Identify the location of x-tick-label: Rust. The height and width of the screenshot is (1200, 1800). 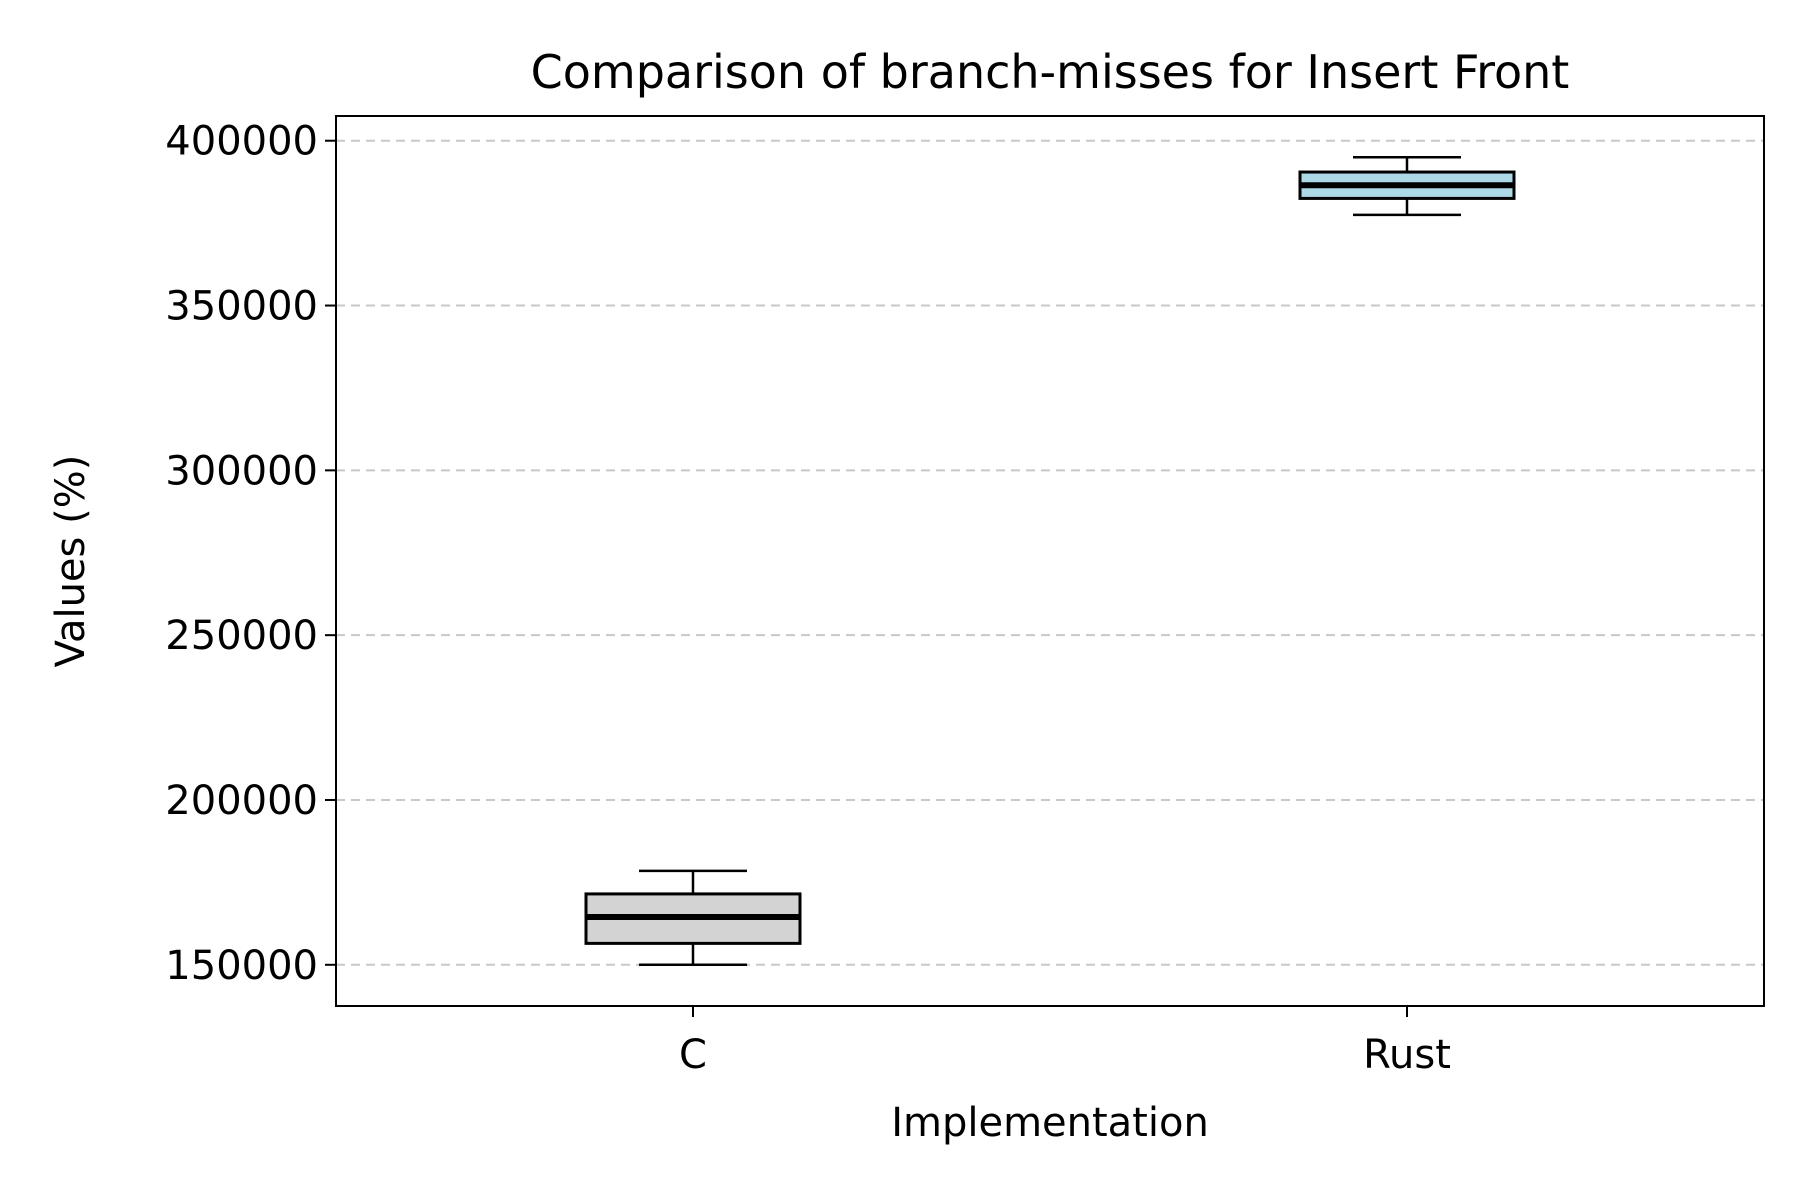
(1407, 1055).